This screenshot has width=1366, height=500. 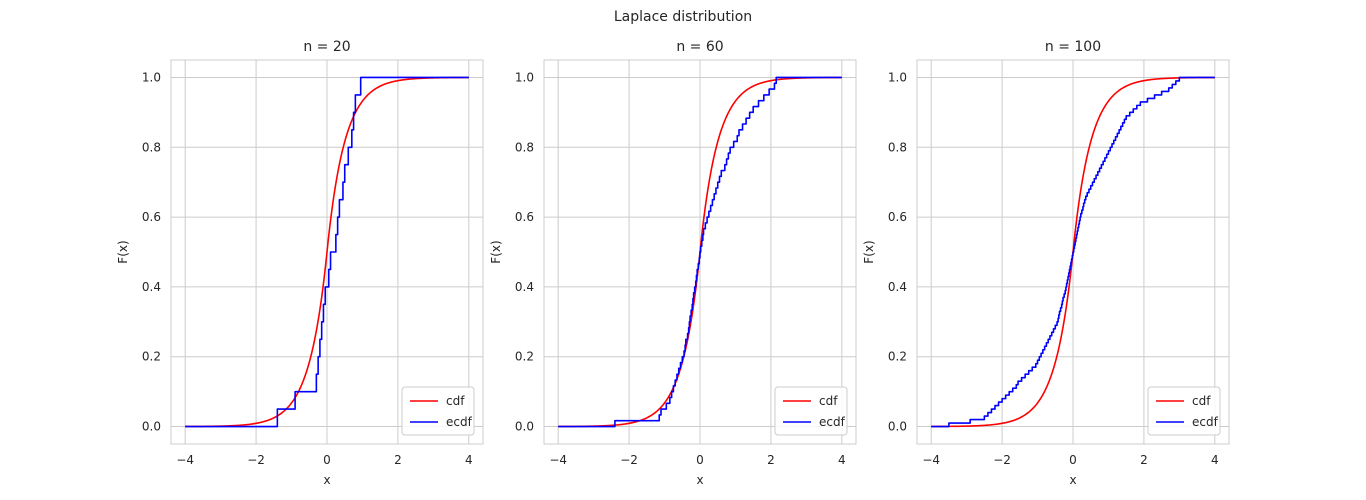 I want to click on subplot-title: n = 100, so click(x=1073, y=47).